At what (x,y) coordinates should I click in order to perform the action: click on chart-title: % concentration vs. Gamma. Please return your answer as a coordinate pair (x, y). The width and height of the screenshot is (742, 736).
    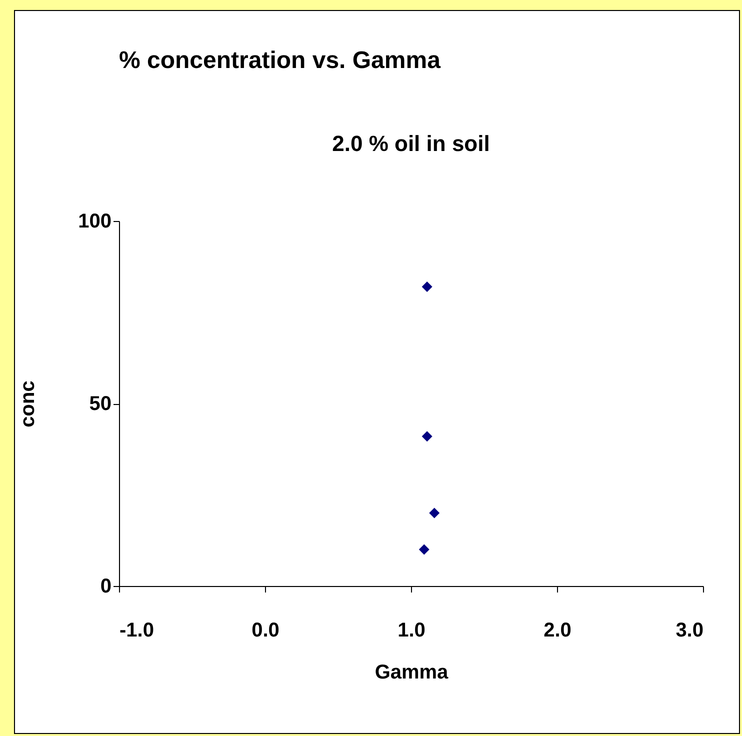
    Looking at the image, I should click on (279, 61).